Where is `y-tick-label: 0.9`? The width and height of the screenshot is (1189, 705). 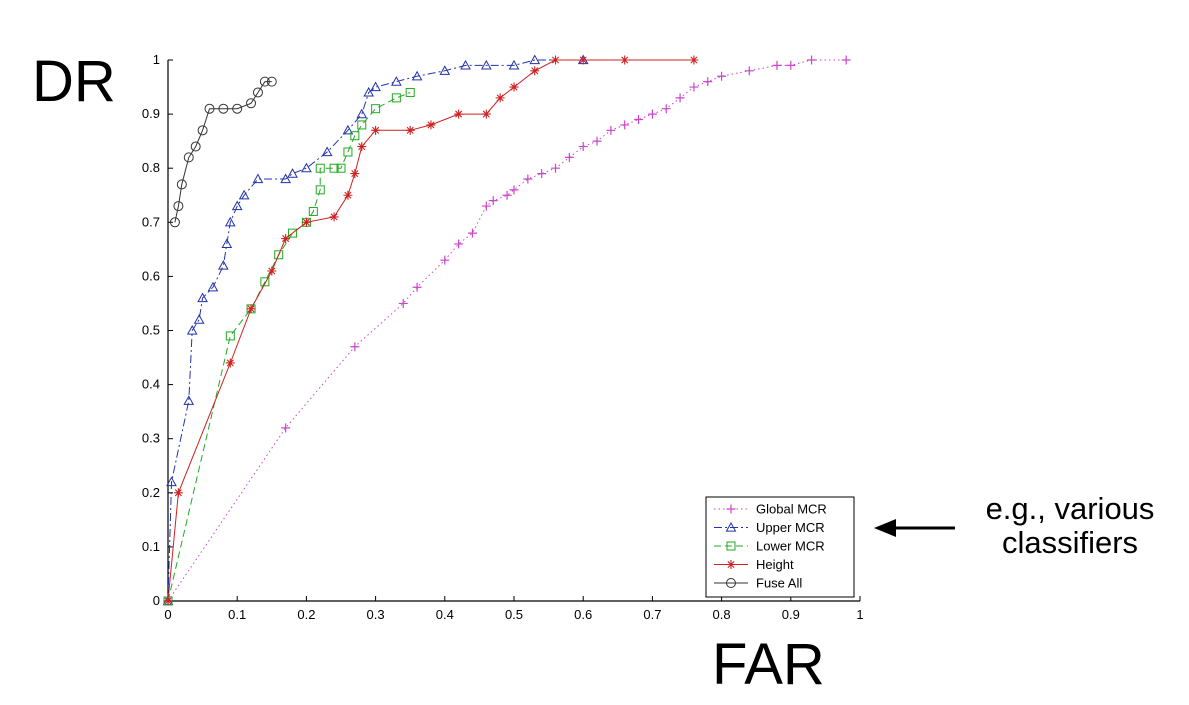 y-tick-label: 0.9 is located at coordinates (151, 113).